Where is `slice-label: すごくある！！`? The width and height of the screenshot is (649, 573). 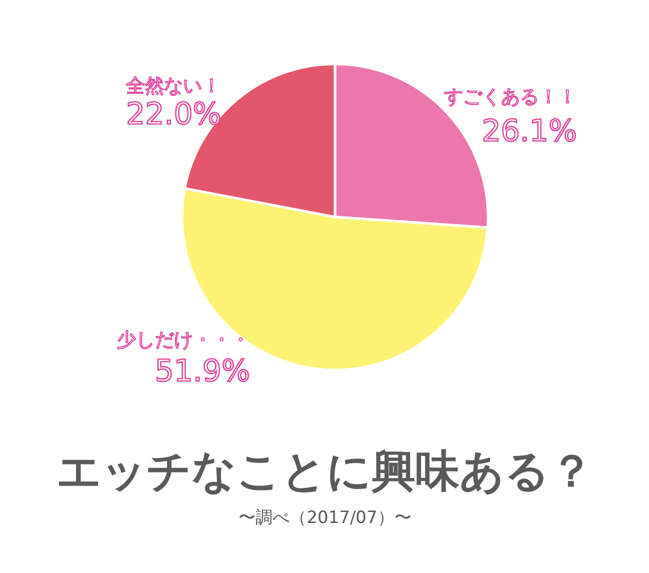 slice-label: すごくある！！ is located at coordinates (510, 97).